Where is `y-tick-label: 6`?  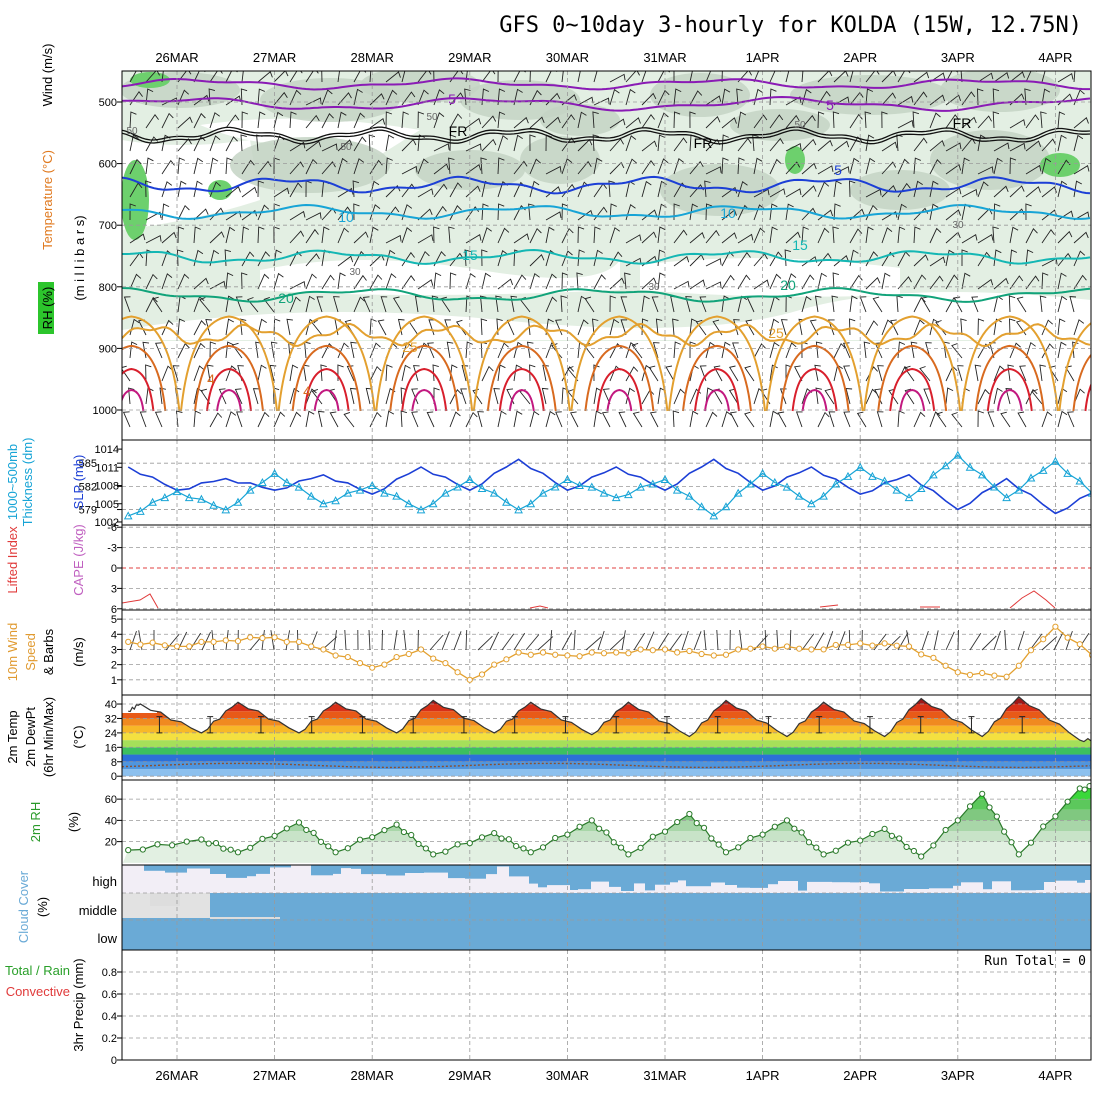
y-tick-label: 6 is located at coordinates (114, 610).